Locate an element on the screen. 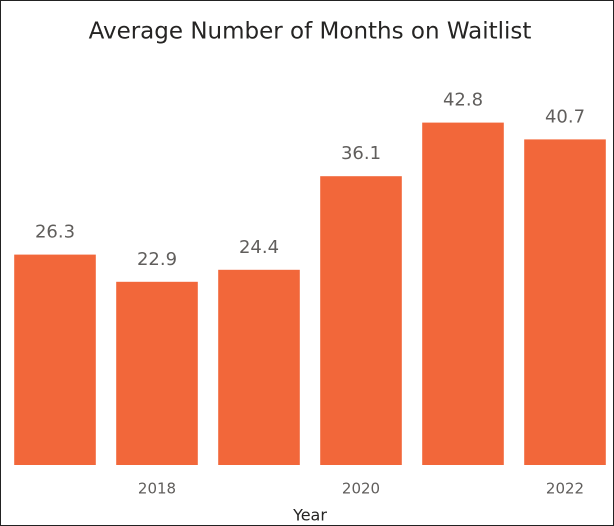 The width and height of the screenshot is (614, 526). x-tick-label: 2018 is located at coordinates (157, 489).